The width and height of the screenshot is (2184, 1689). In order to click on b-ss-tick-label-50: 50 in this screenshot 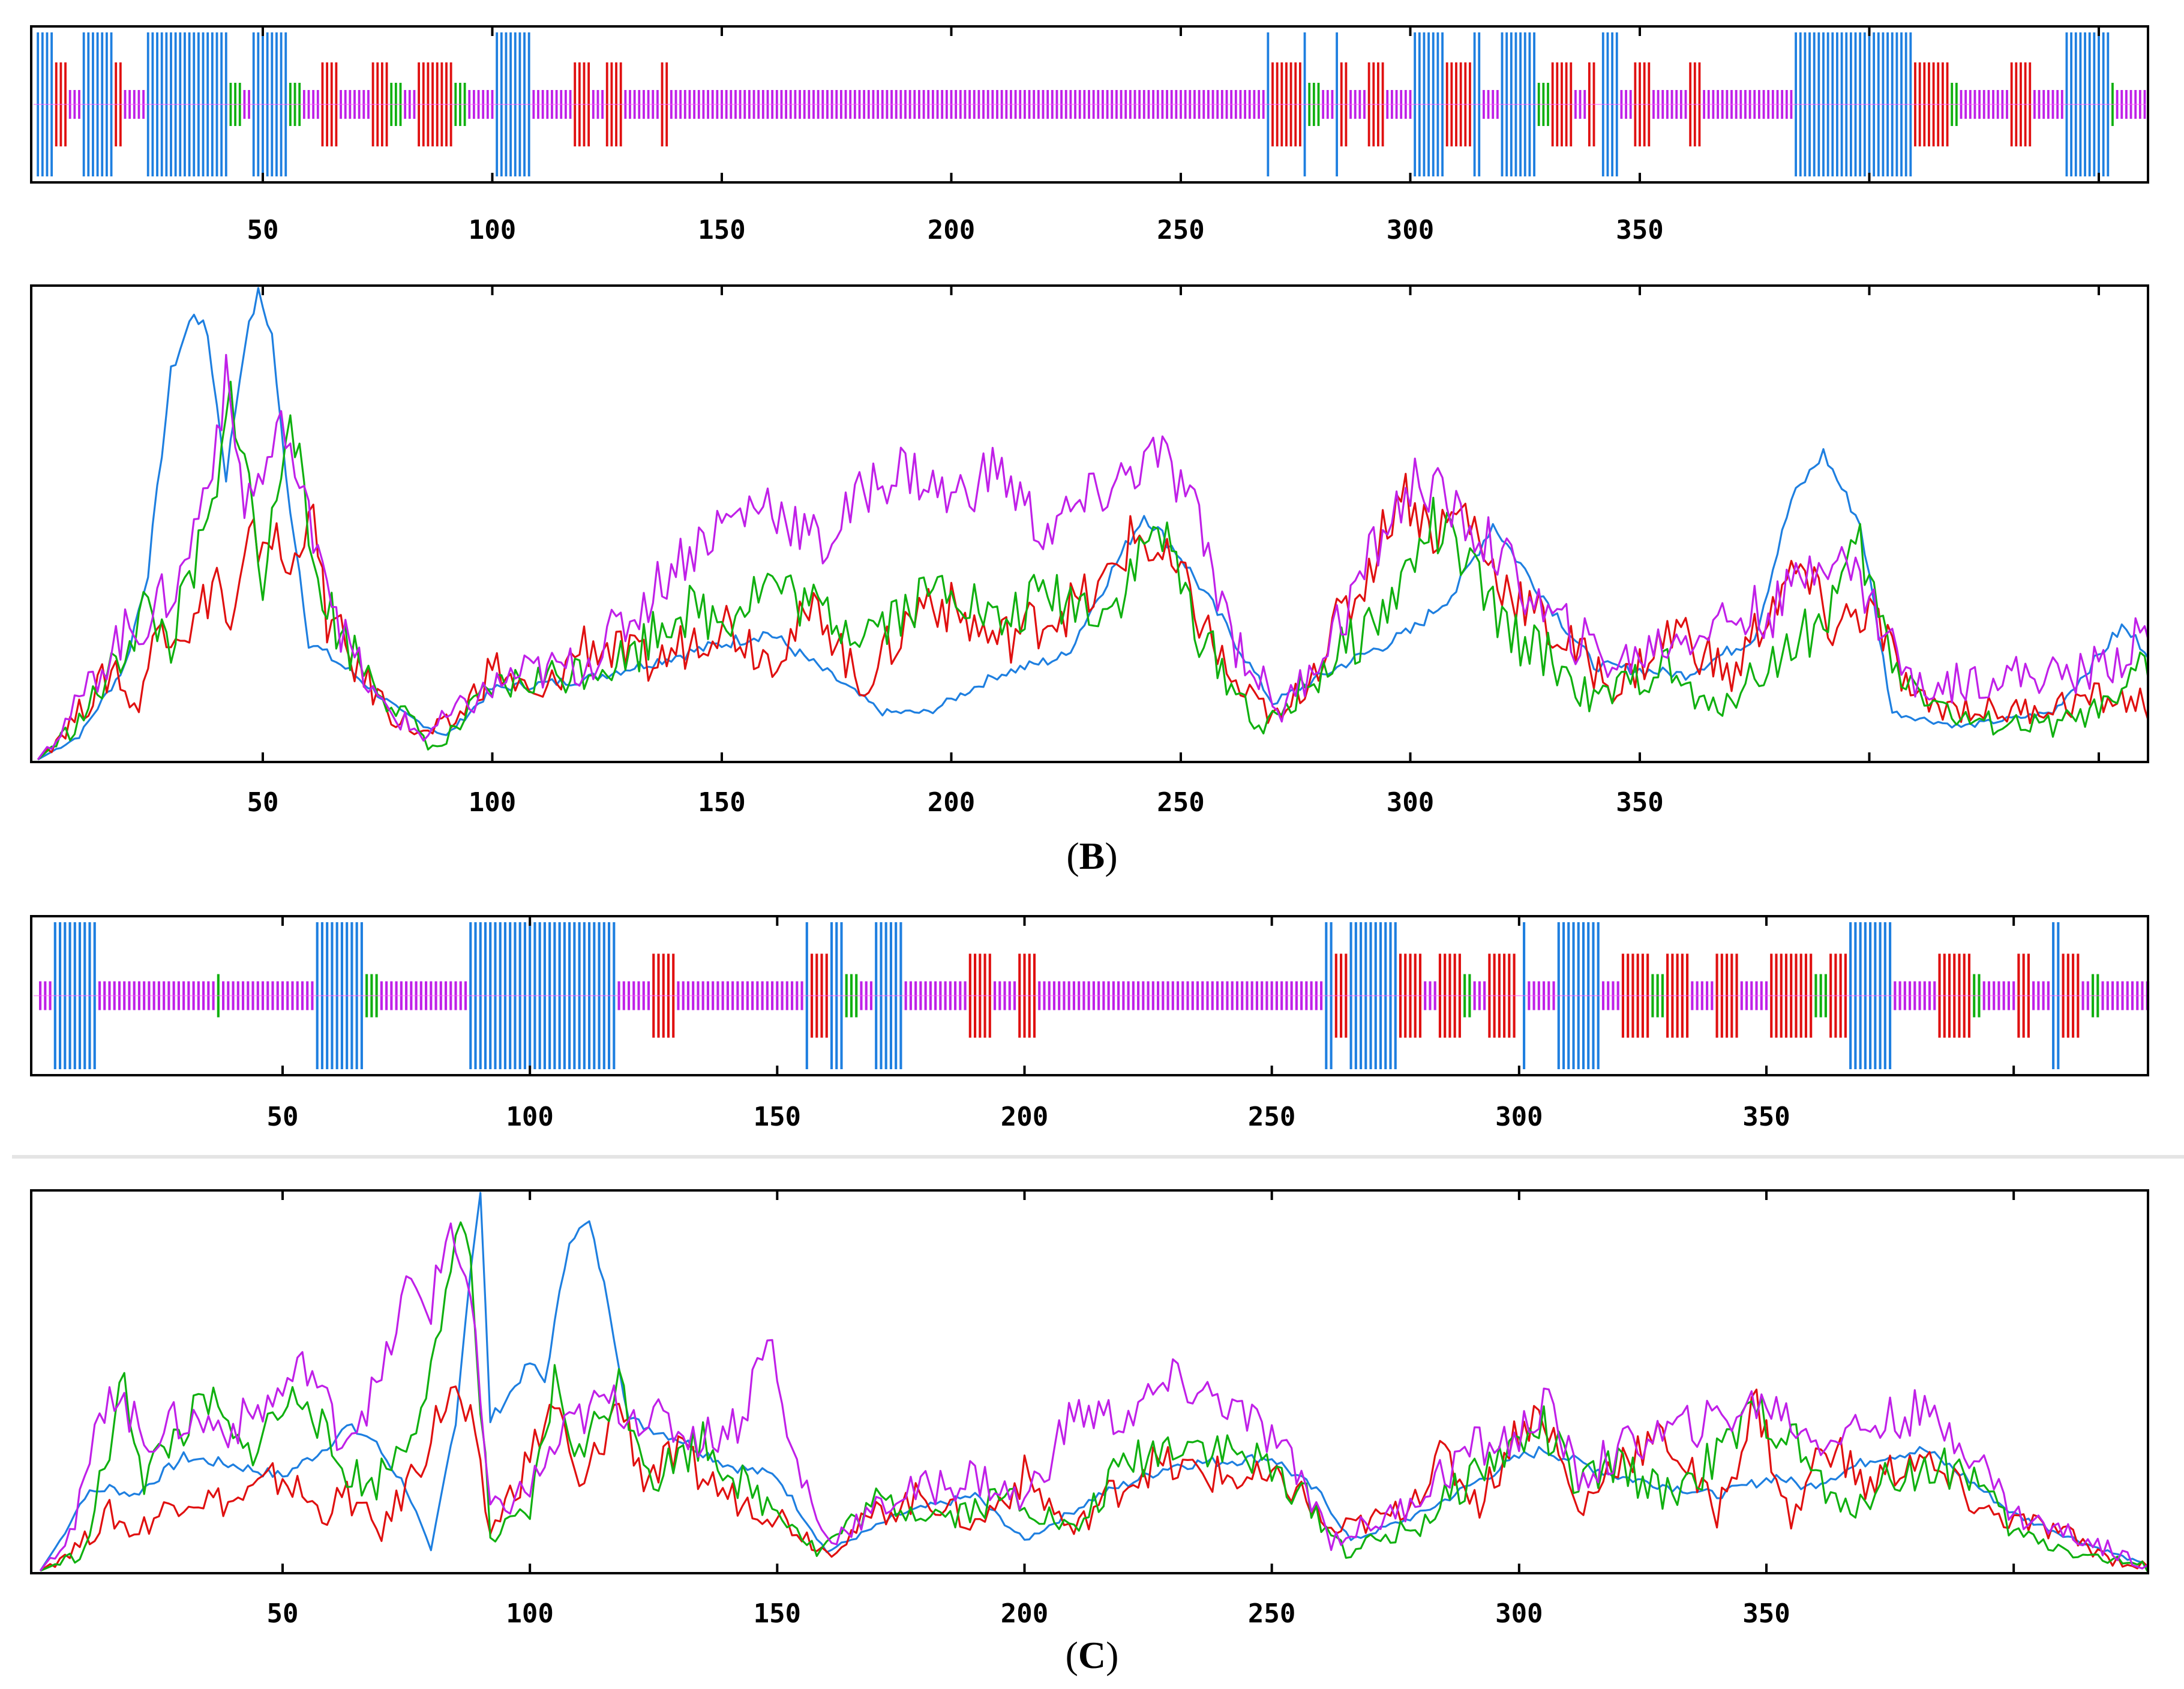, I will do `click(263, 230)`.